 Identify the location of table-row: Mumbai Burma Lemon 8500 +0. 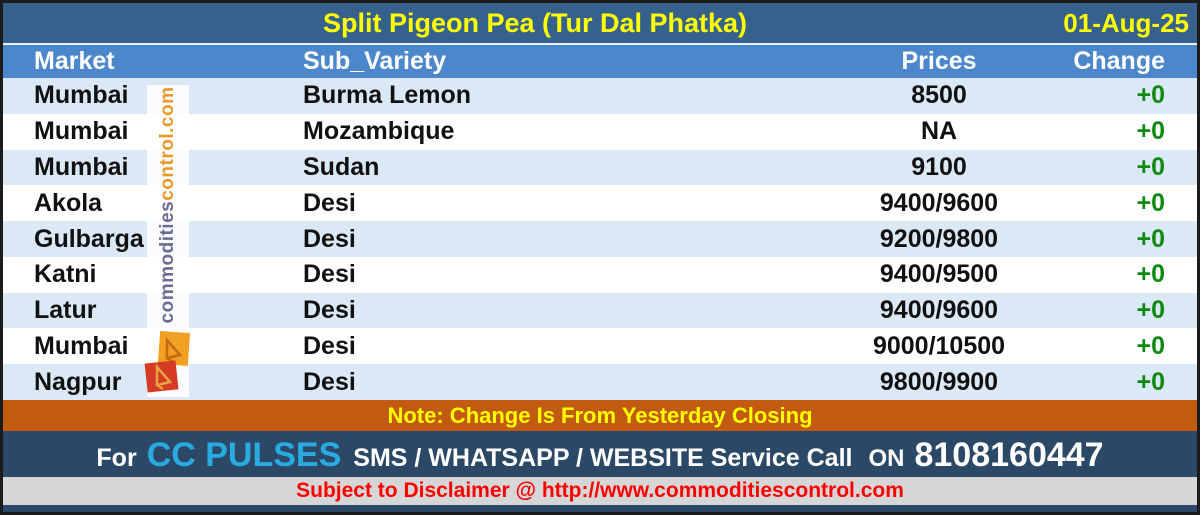
(600, 96).